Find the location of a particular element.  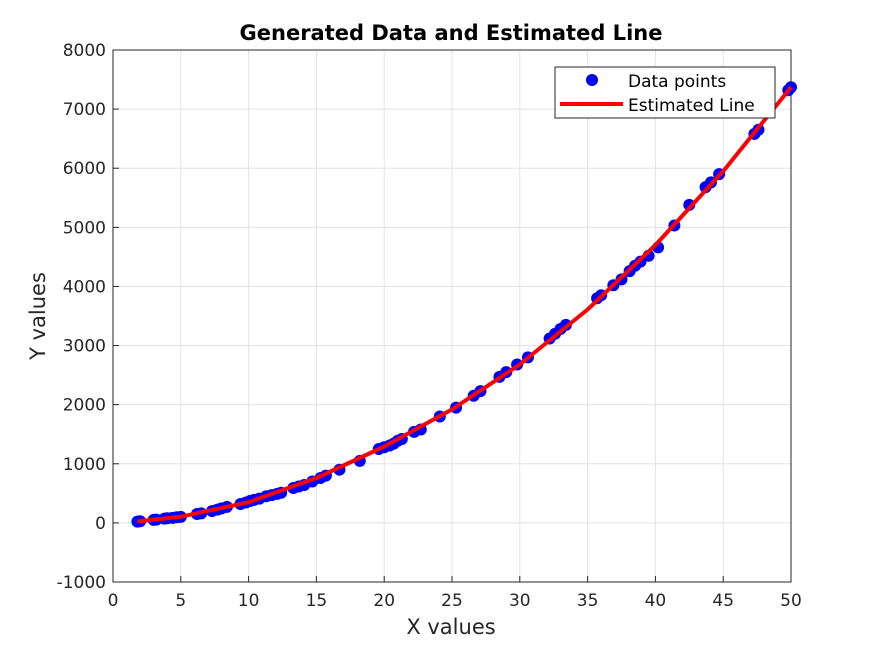

legend-label-estimated-line: Estimated Line is located at coordinates (691, 106).